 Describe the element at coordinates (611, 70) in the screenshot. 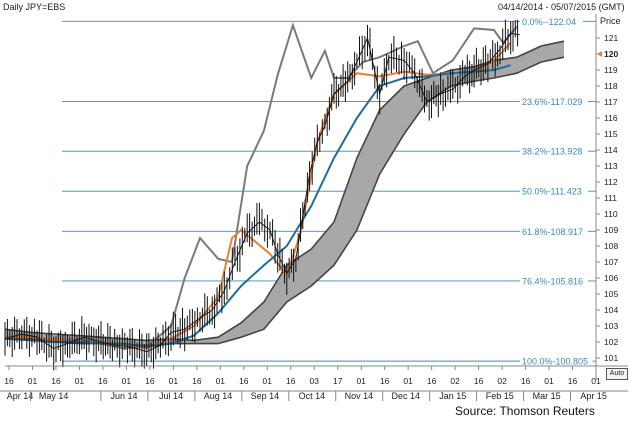

I see `y-tick-label: 119` at that location.